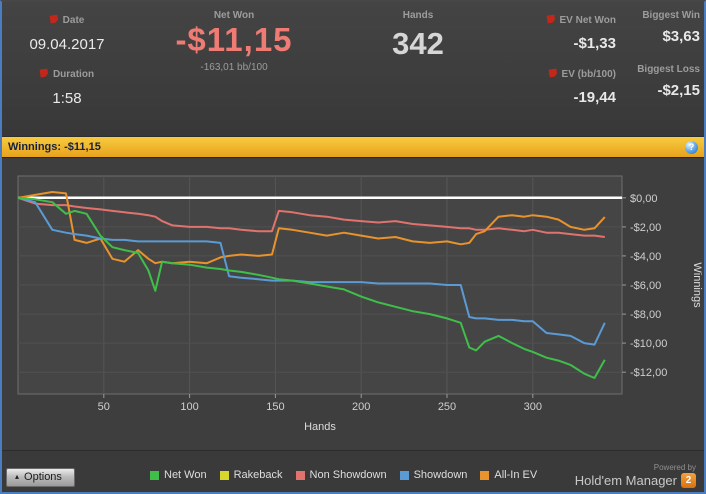  I want to click on svg-text: -$6,00, so click(645, 286).